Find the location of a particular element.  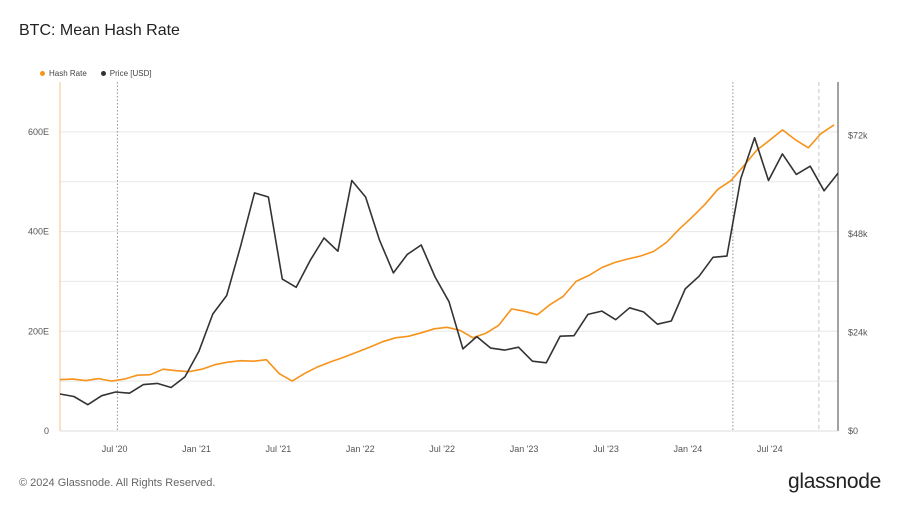

y-right-tick-label: $24k is located at coordinates (858, 332).